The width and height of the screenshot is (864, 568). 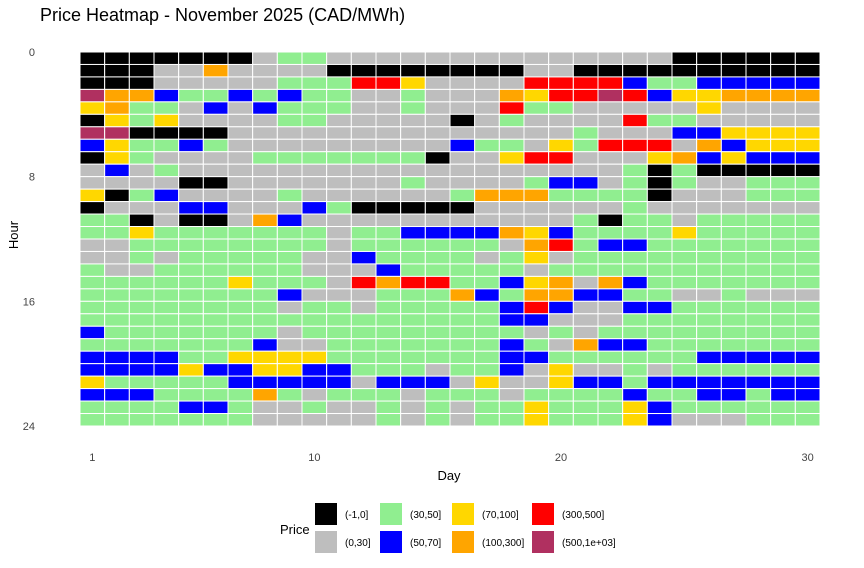 What do you see at coordinates (29, 302) in the screenshot?
I see `y-tick-label: 16` at bounding box center [29, 302].